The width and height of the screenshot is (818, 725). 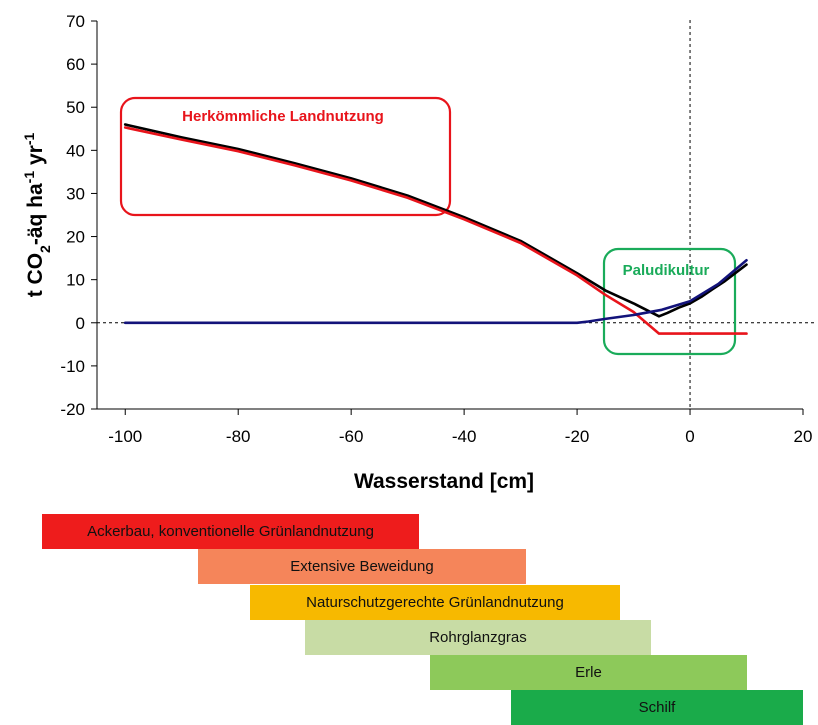 I want to click on x-tick-label: -20, so click(x=577, y=436).